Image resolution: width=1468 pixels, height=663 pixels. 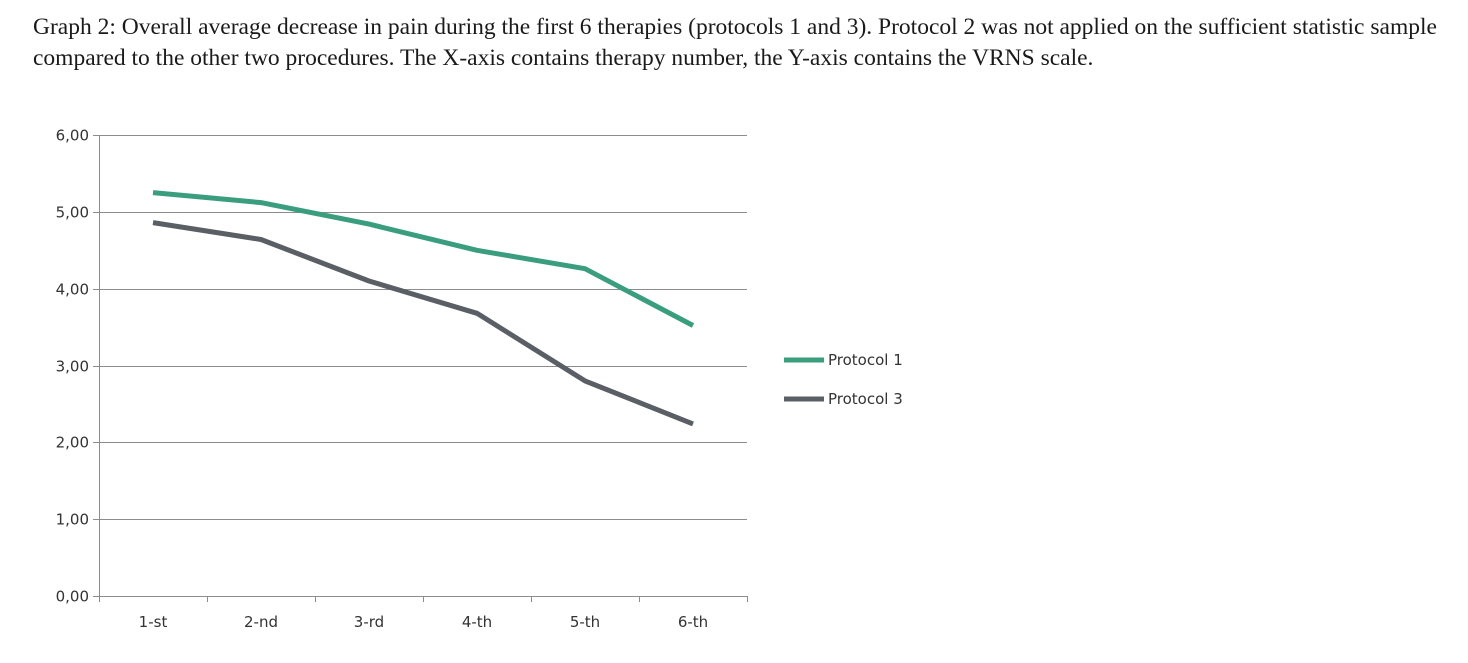 What do you see at coordinates (843, 379) in the screenshot?
I see `legend: Protocol 1 Protocol 3` at bounding box center [843, 379].